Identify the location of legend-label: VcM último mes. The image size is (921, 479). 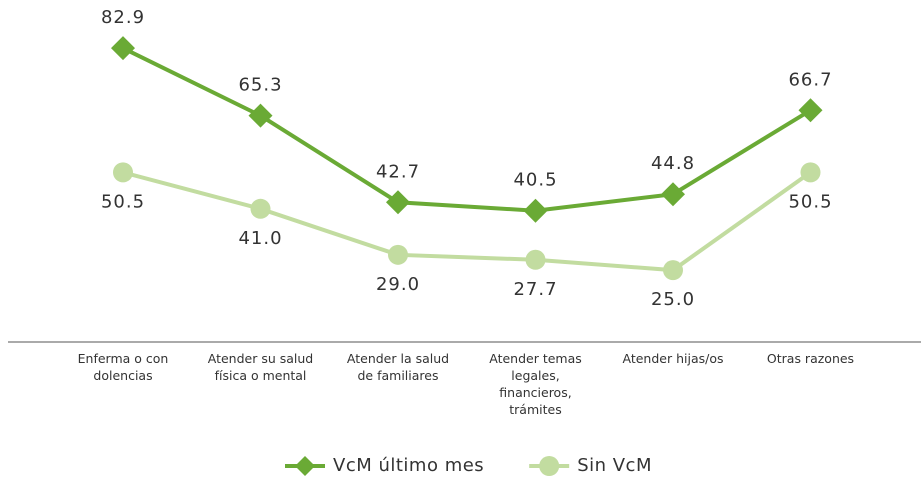
(408, 465).